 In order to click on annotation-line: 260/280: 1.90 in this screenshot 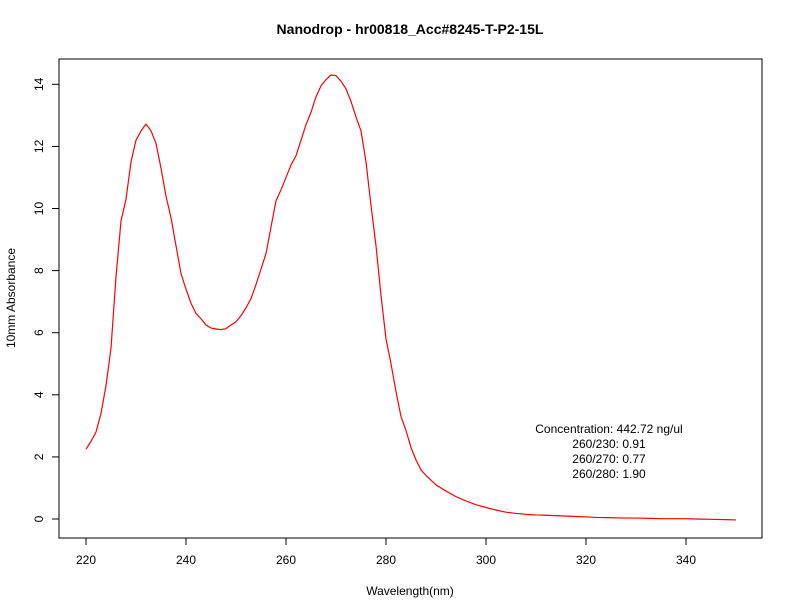, I will do `click(609, 474)`.